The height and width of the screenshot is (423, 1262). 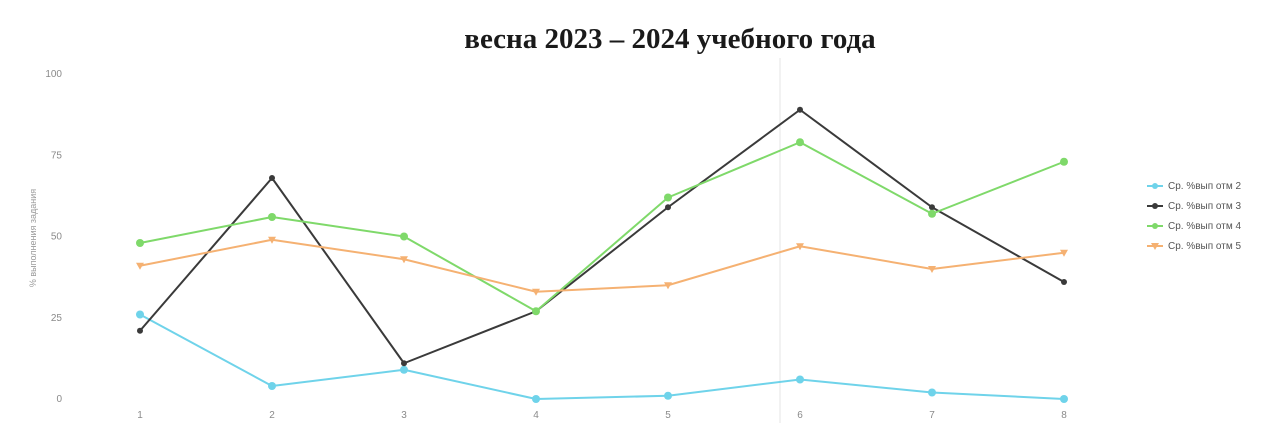 What do you see at coordinates (57, 318) in the screenshot?
I see `y-tick-label: 25` at bounding box center [57, 318].